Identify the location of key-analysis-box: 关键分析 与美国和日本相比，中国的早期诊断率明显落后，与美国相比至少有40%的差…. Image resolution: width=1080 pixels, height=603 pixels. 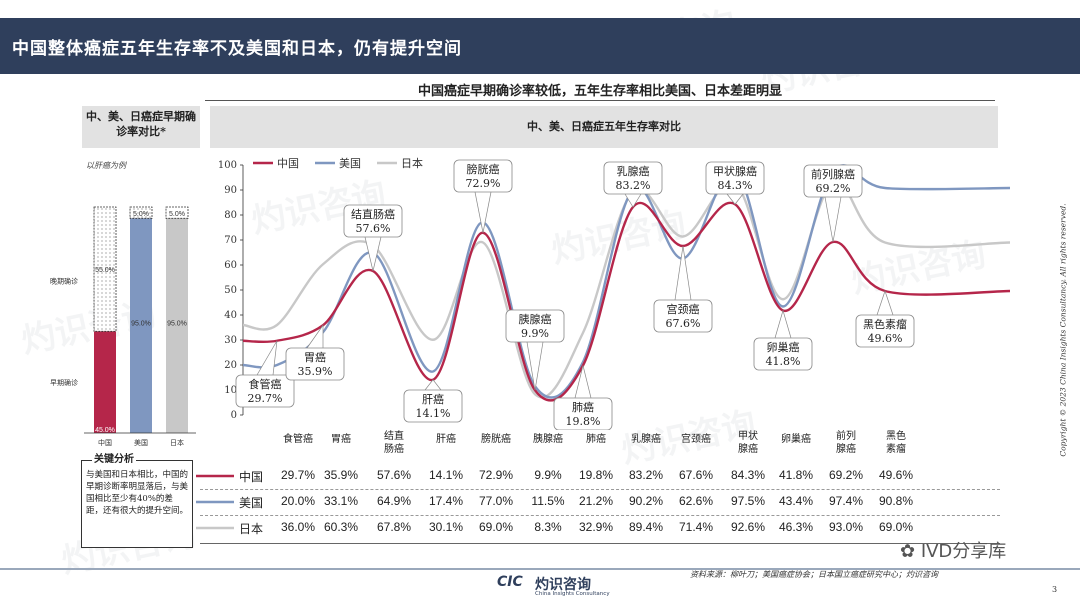
(137, 501).